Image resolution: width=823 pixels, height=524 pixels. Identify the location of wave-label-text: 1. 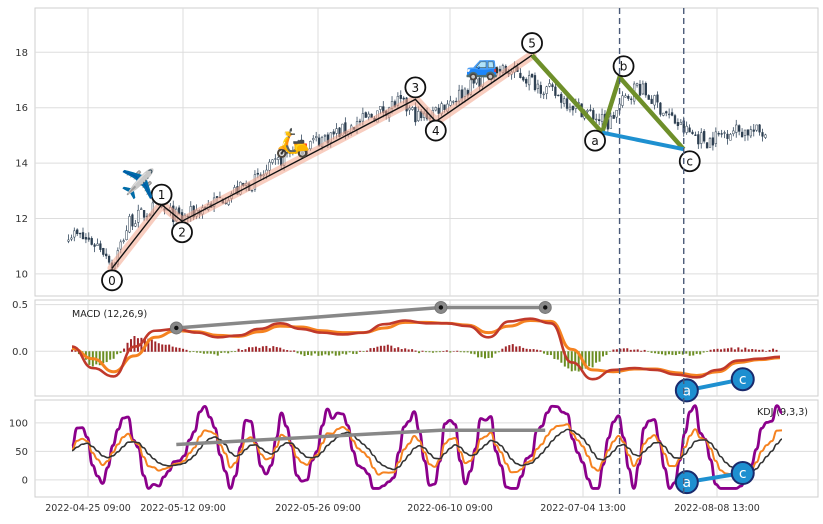
(162, 195).